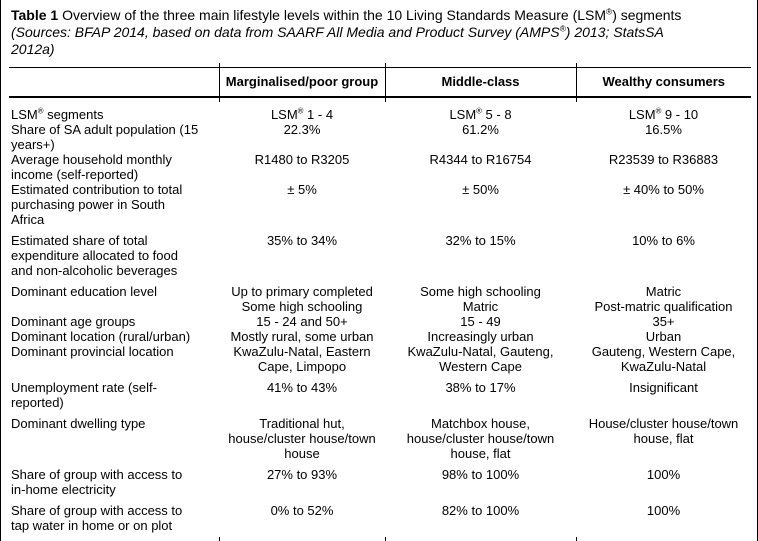 The image size is (758, 541). Describe the element at coordinates (480, 240) in the screenshot. I see `cell-value: 32% to 15%` at that location.